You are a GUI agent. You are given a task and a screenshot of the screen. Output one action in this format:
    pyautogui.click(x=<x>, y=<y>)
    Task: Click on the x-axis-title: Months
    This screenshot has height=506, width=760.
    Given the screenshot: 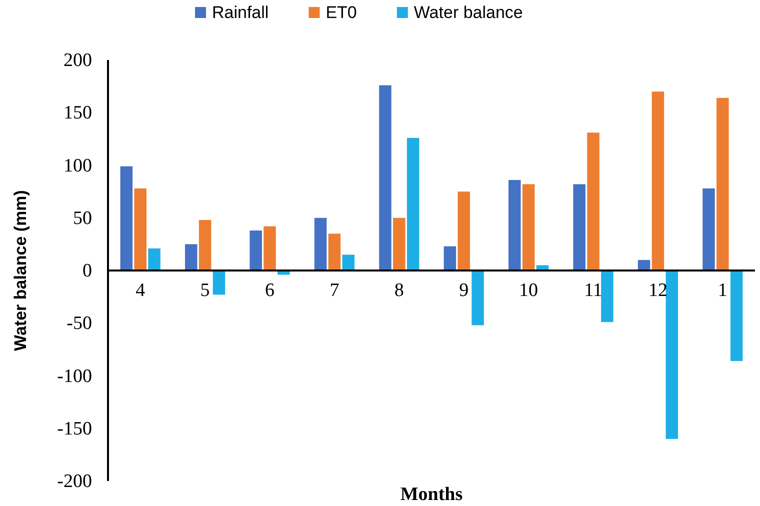 What is the action you would take?
    pyautogui.click(x=431, y=494)
    